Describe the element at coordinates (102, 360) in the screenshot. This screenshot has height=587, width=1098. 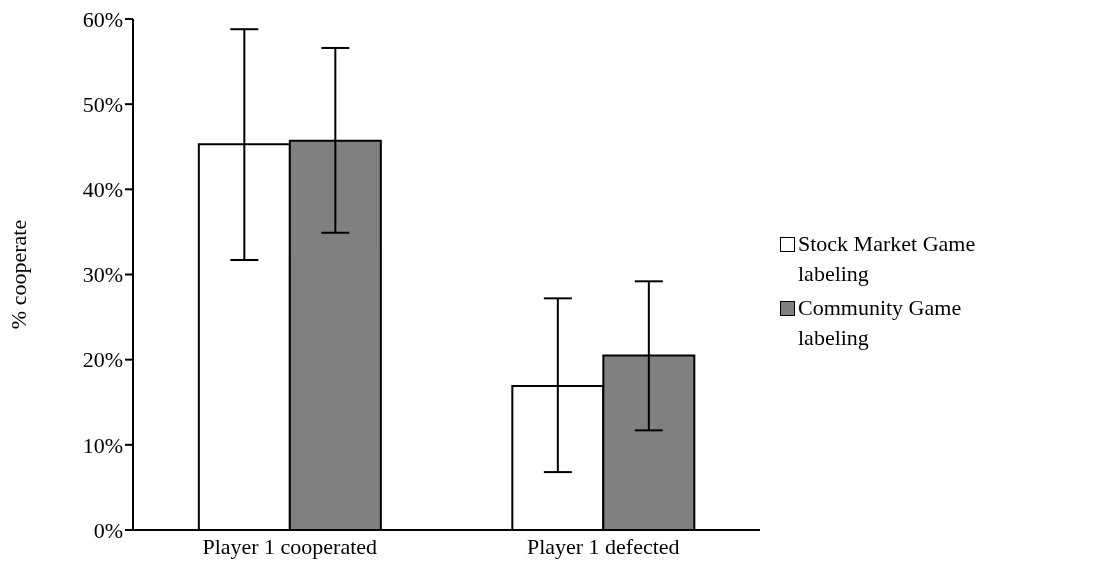
I see `y-tick-label: 20%` at that location.